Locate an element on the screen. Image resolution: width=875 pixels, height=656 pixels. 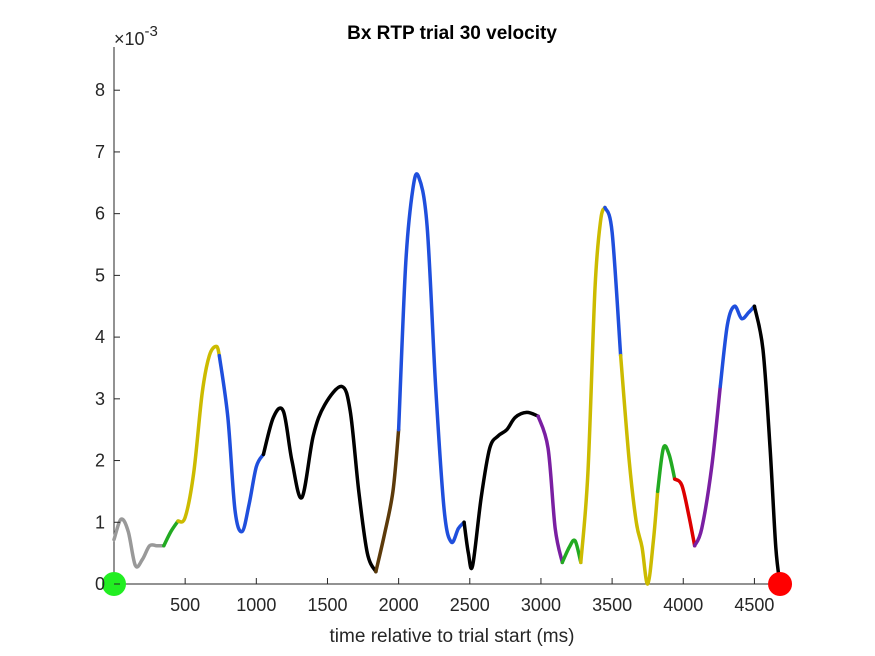
x-tick-label: 2000 is located at coordinates (399, 605).